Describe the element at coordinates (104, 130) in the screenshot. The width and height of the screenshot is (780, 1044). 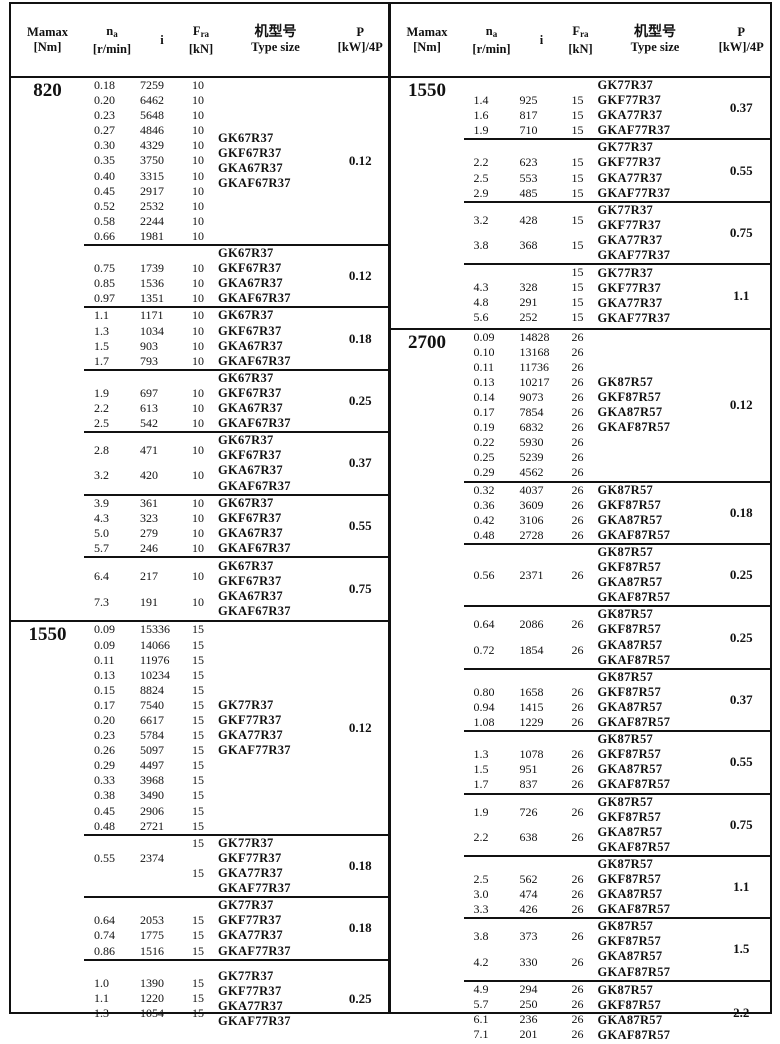
I see `output-speed: 0.27` at that location.